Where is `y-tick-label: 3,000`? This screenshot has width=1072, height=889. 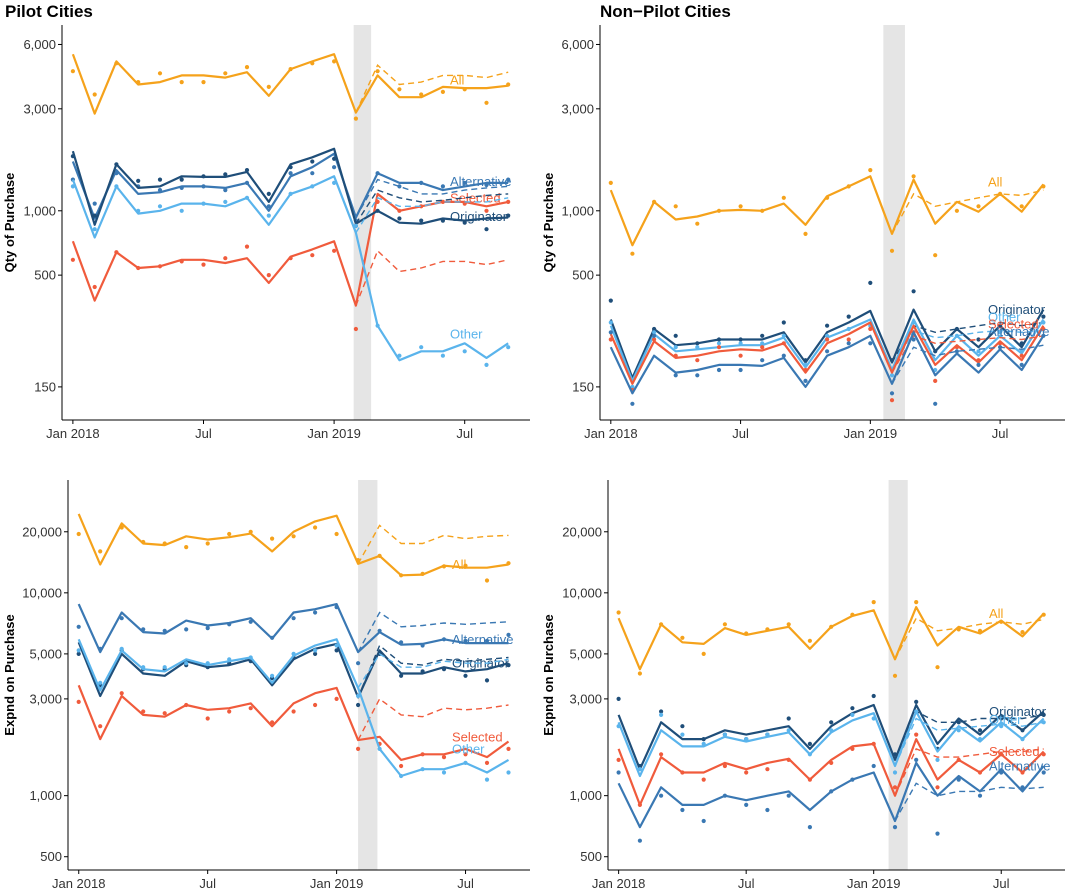
y-tick-label: 3,000 is located at coordinates (39, 108).